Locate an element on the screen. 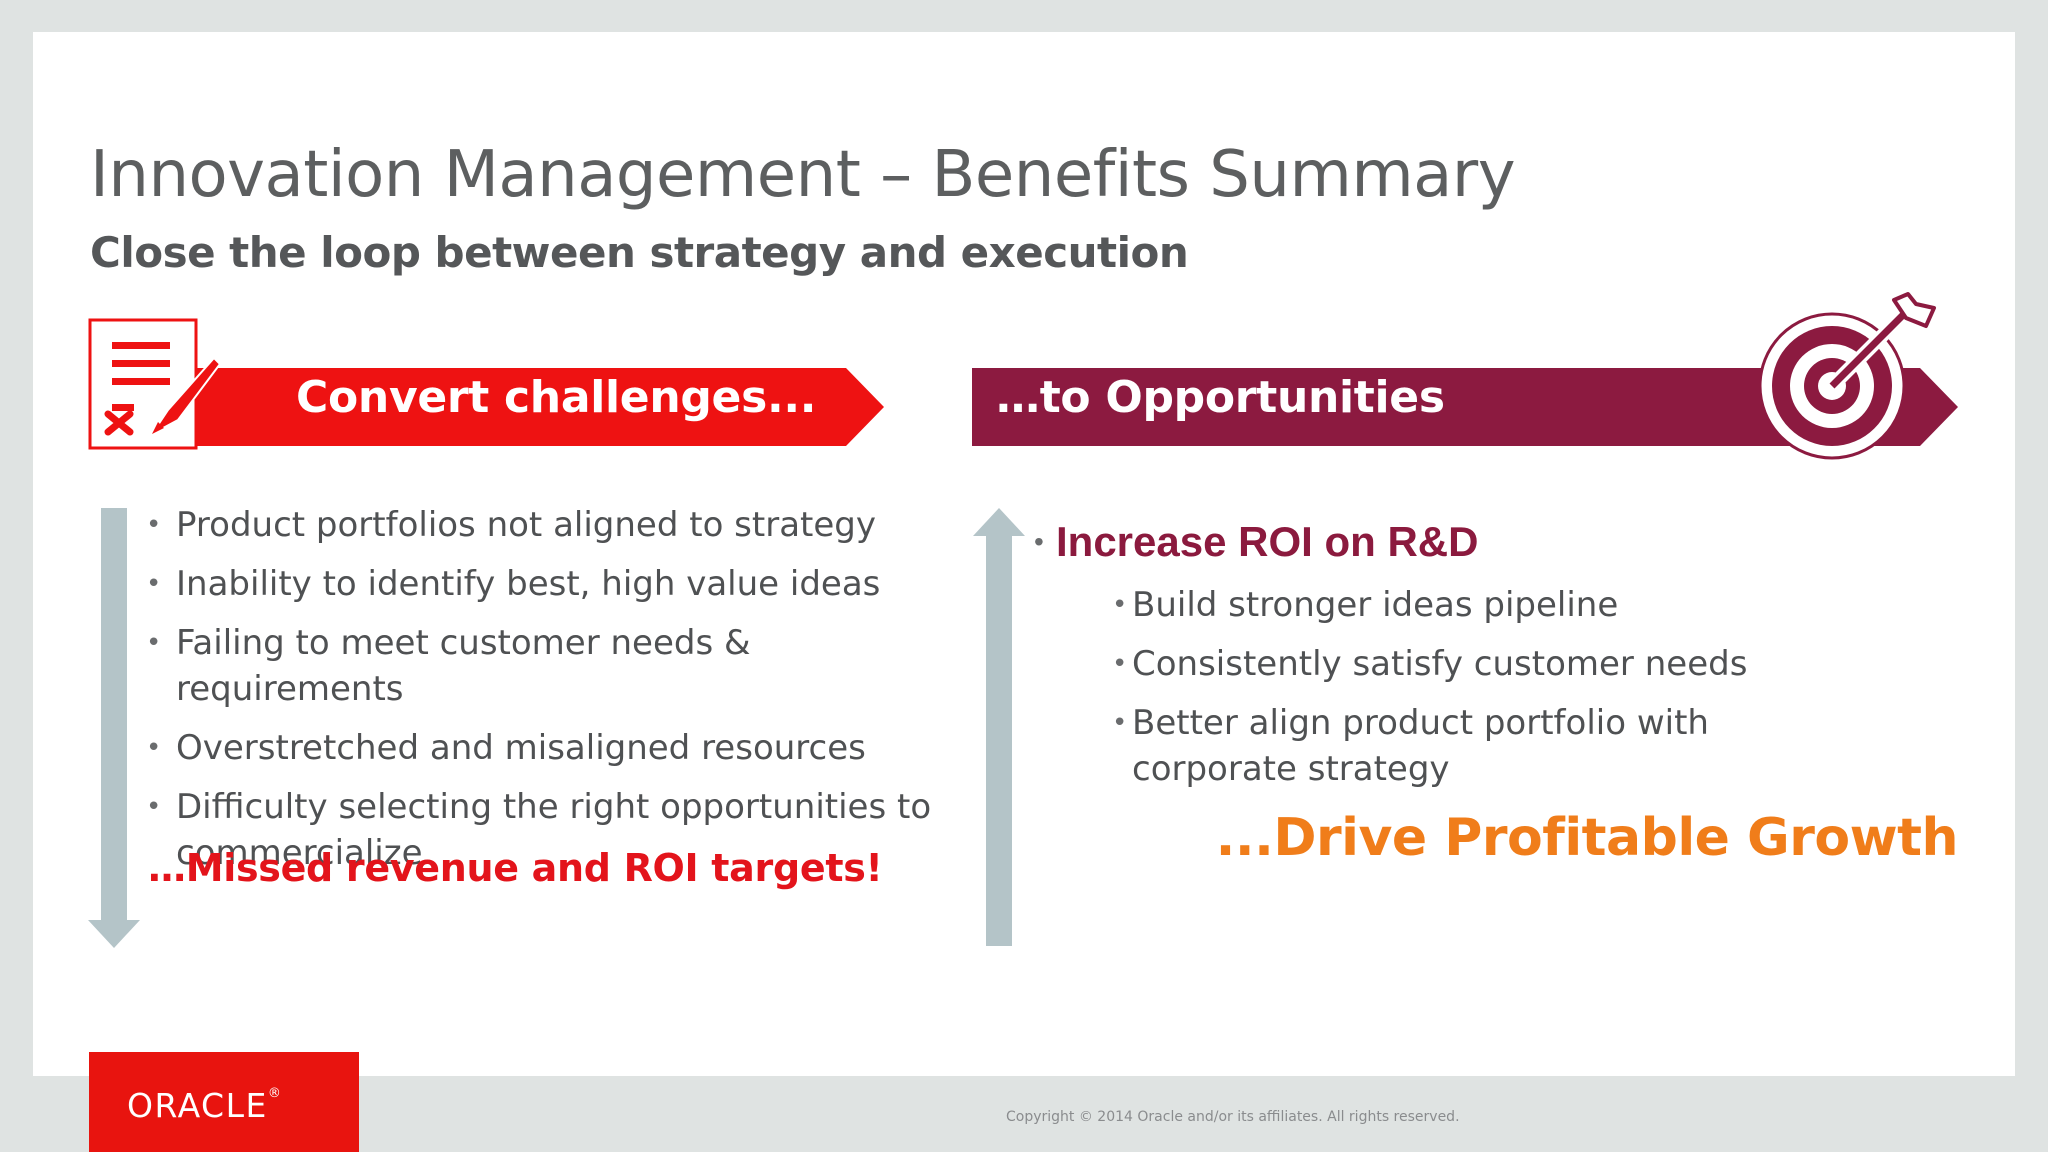 This screenshot has height=1152, width=2048. opportunity-item: Build stronger ideas pipeline is located at coordinates (1492, 605).